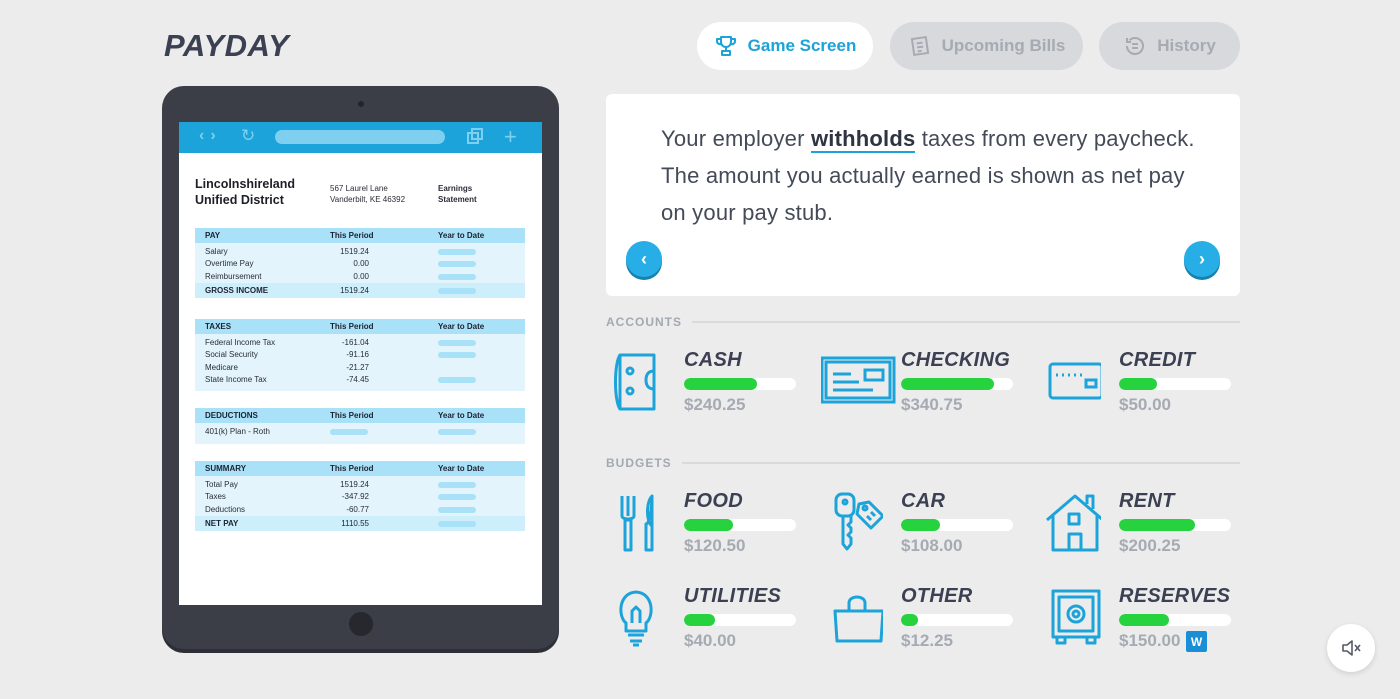 The image size is (1400, 699). What do you see at coordinates (1196, 641) in the screenshot?
I see `reserves-badge: W` at bounding box center [1196, 641].